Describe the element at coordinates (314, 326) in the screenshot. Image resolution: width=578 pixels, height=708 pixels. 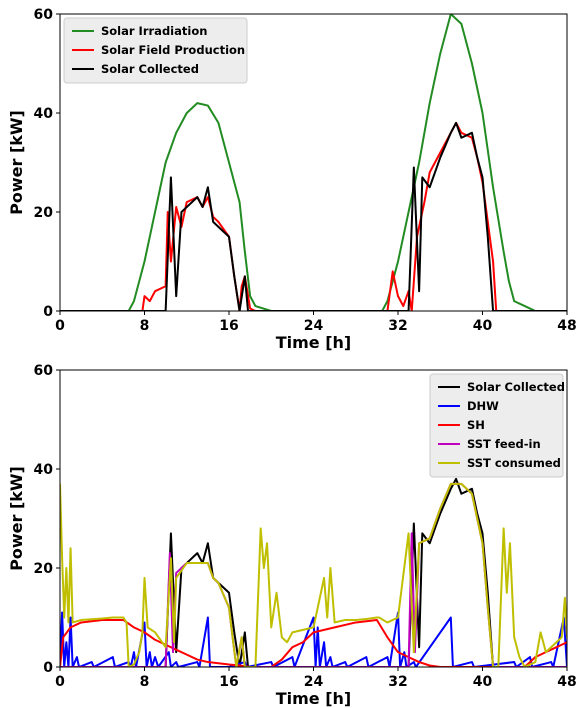
I see `top-plot-xtick-label: 24` at that location.